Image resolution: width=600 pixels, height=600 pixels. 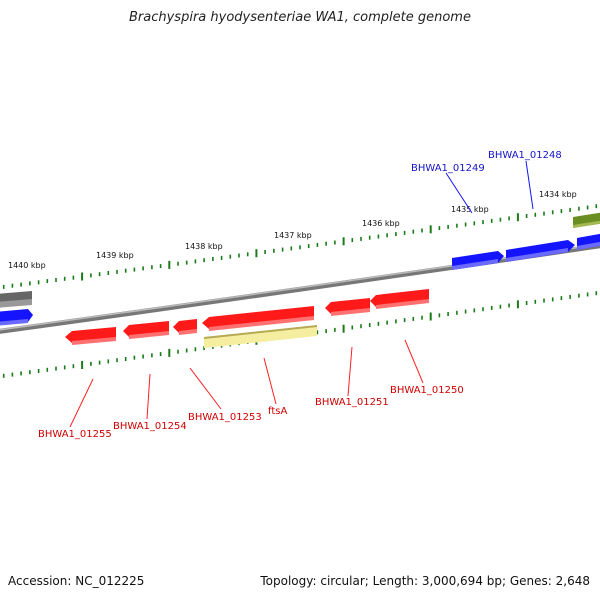 I want to click on gene-label-bhwa1-01253: BHWA1_01253, so click(x=225, y=417).